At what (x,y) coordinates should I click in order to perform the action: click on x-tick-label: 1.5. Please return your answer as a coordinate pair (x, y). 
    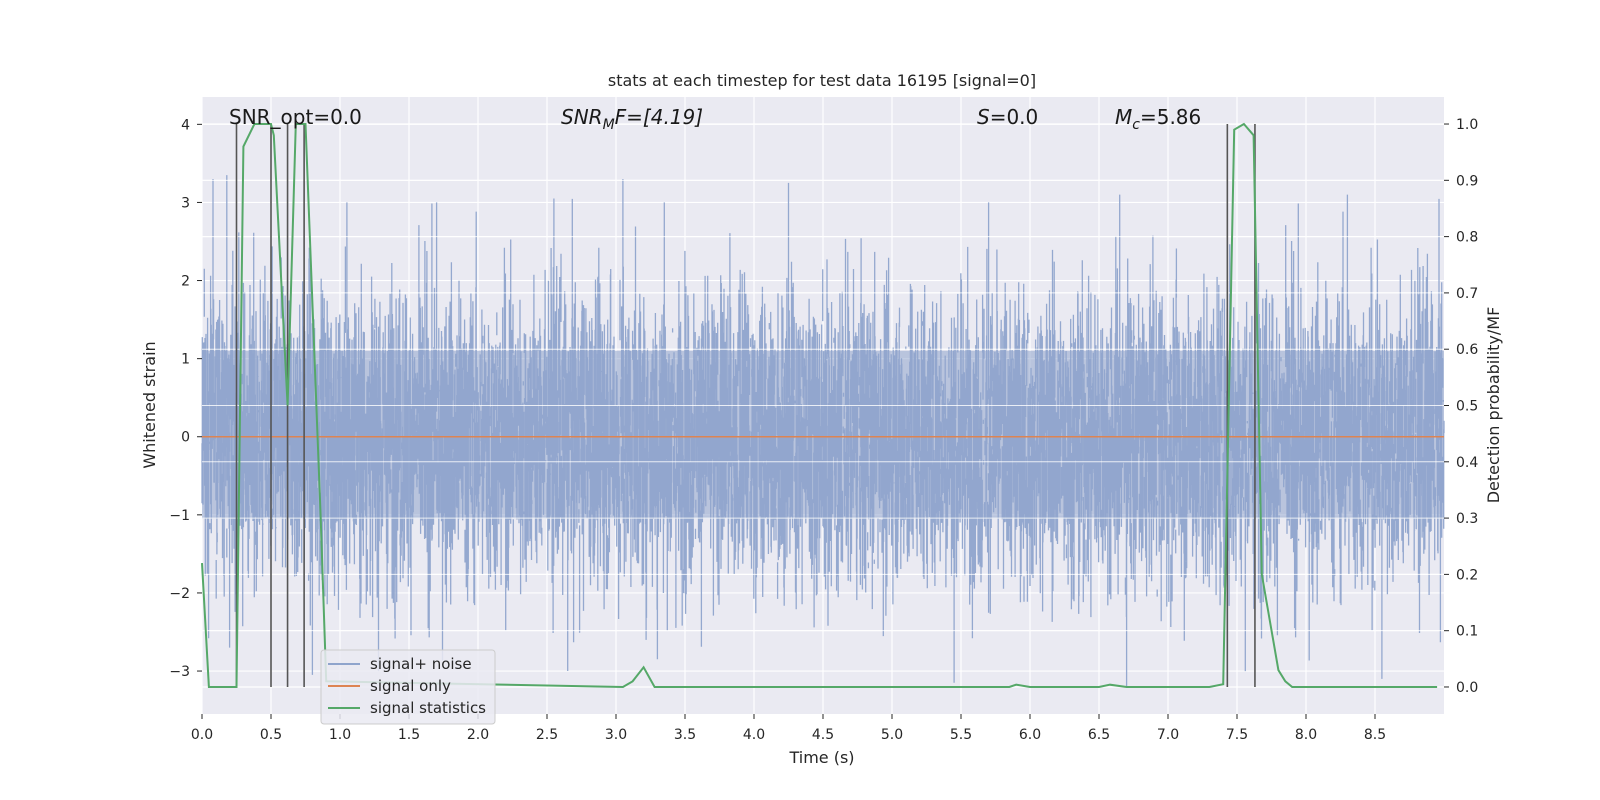
    Looking at the image, I should click on (409, 735).